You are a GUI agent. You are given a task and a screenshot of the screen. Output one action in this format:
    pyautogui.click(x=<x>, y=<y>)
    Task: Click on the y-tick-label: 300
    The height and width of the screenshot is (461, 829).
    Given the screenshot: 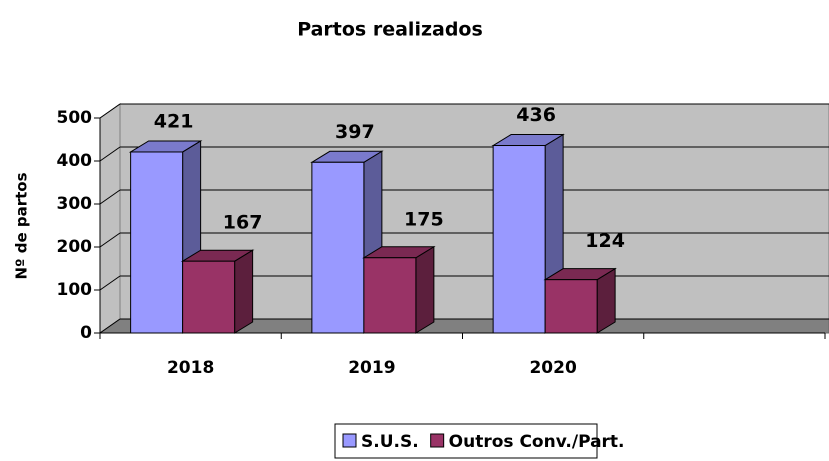 What is the action you would take?
    pyautogui.click(x=75, y=204)
    